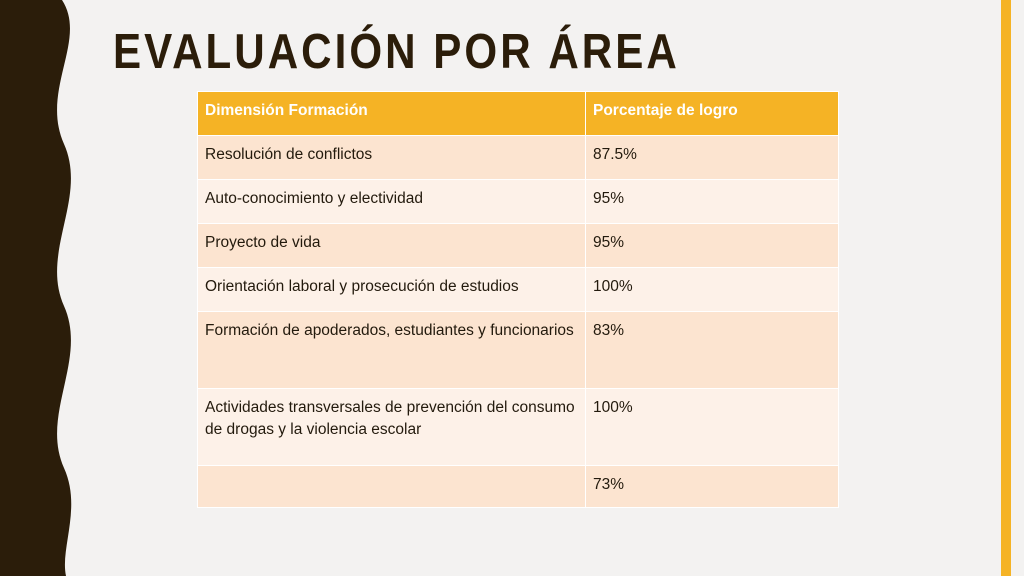 The image size is (1024, 576). Describe the element at coordinates (391, 201) in the screenshot. I see `cell-dimension: Auto-conocimiento y electividad` at that location.